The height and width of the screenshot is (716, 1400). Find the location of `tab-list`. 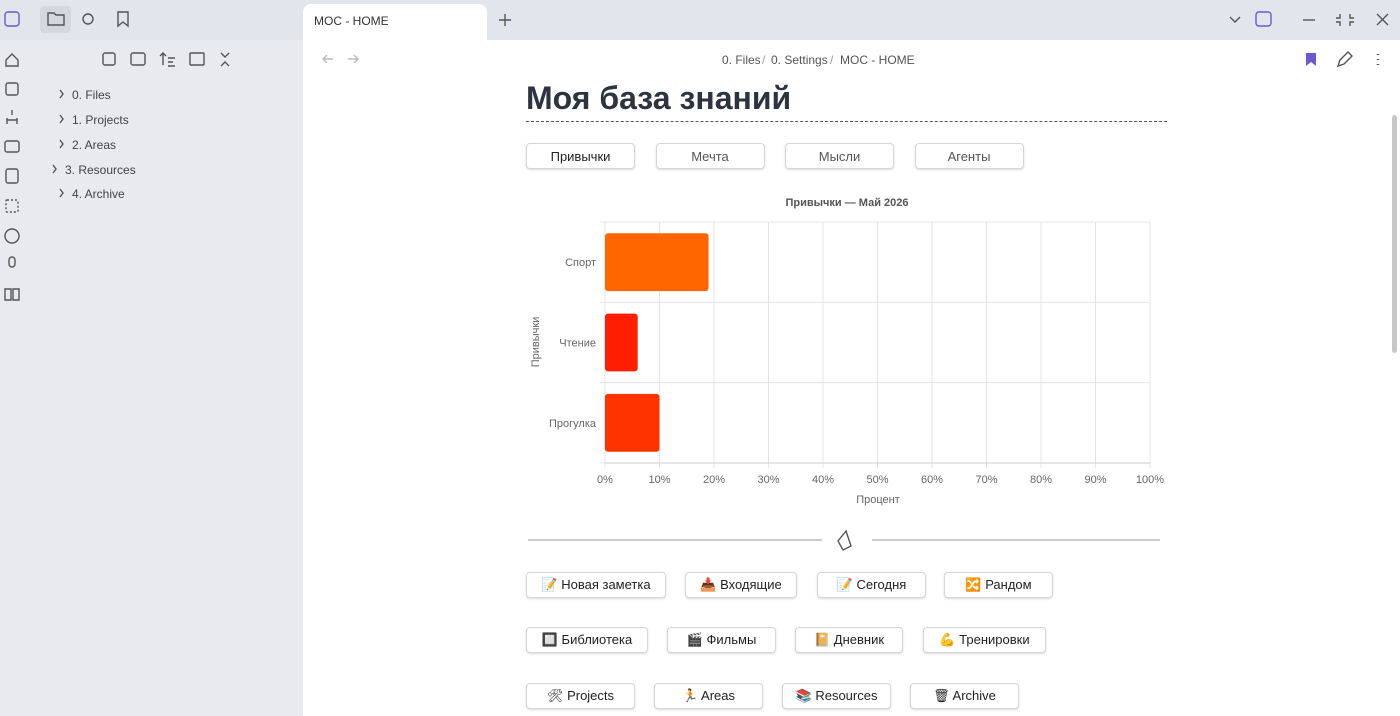

tab-list is located at coordinates (1235, 19).